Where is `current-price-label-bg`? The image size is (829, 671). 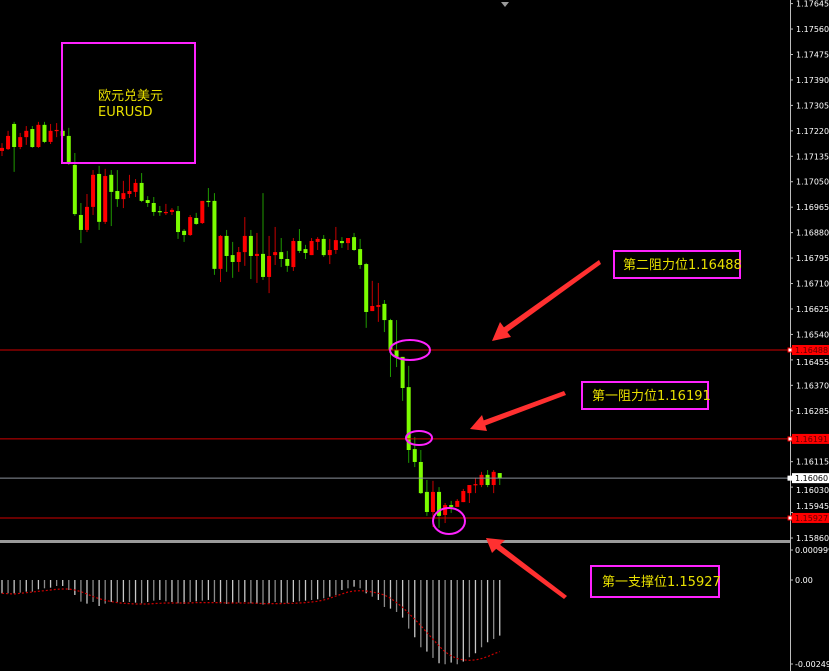 current-price-label-bg is located at coordinates (810, 478).